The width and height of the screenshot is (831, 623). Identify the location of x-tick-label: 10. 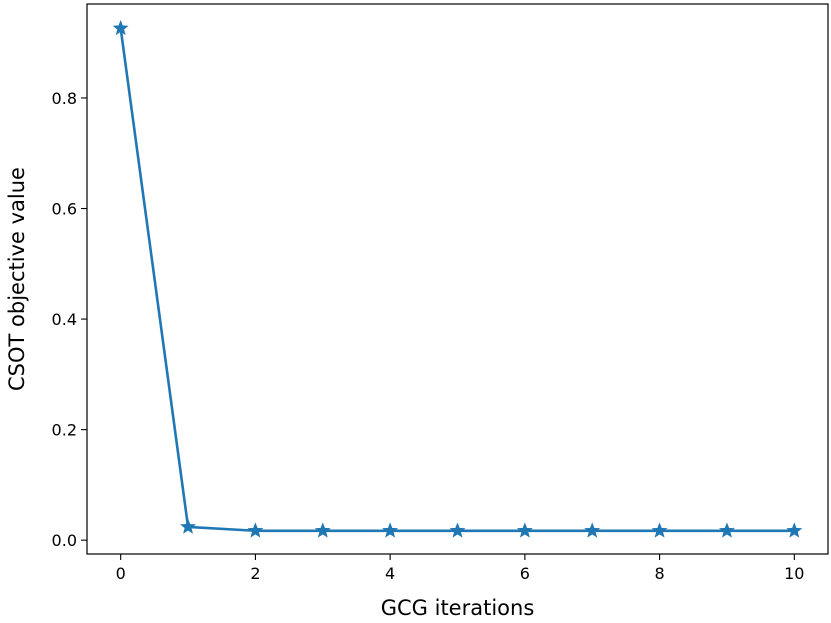
(794, 573).